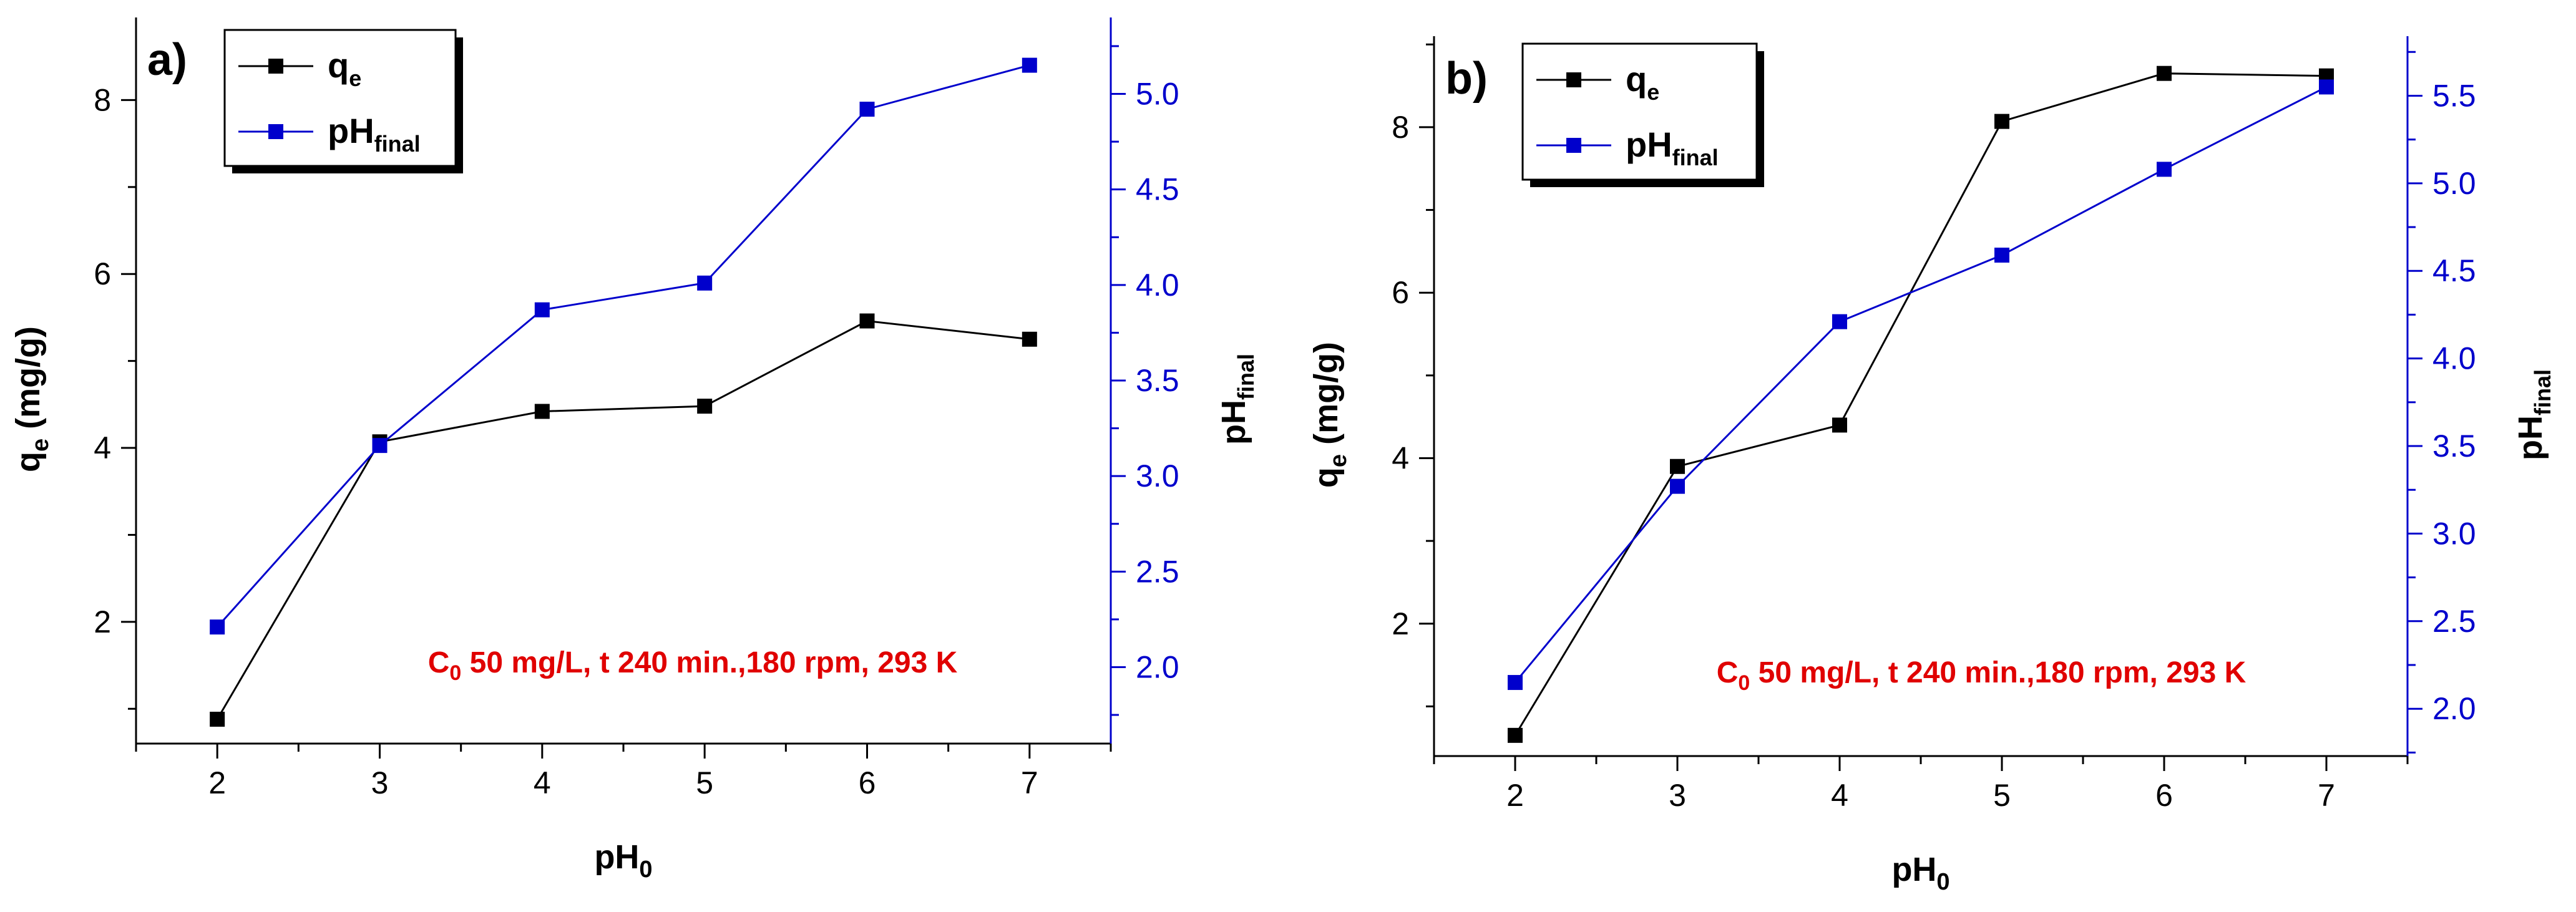 The width and height of the screenshot is (2576, 912). What do you see at coordinates (397, 144) in the screenshot?
I see `legend-label-sub: final` at bounding box center [397, 144].